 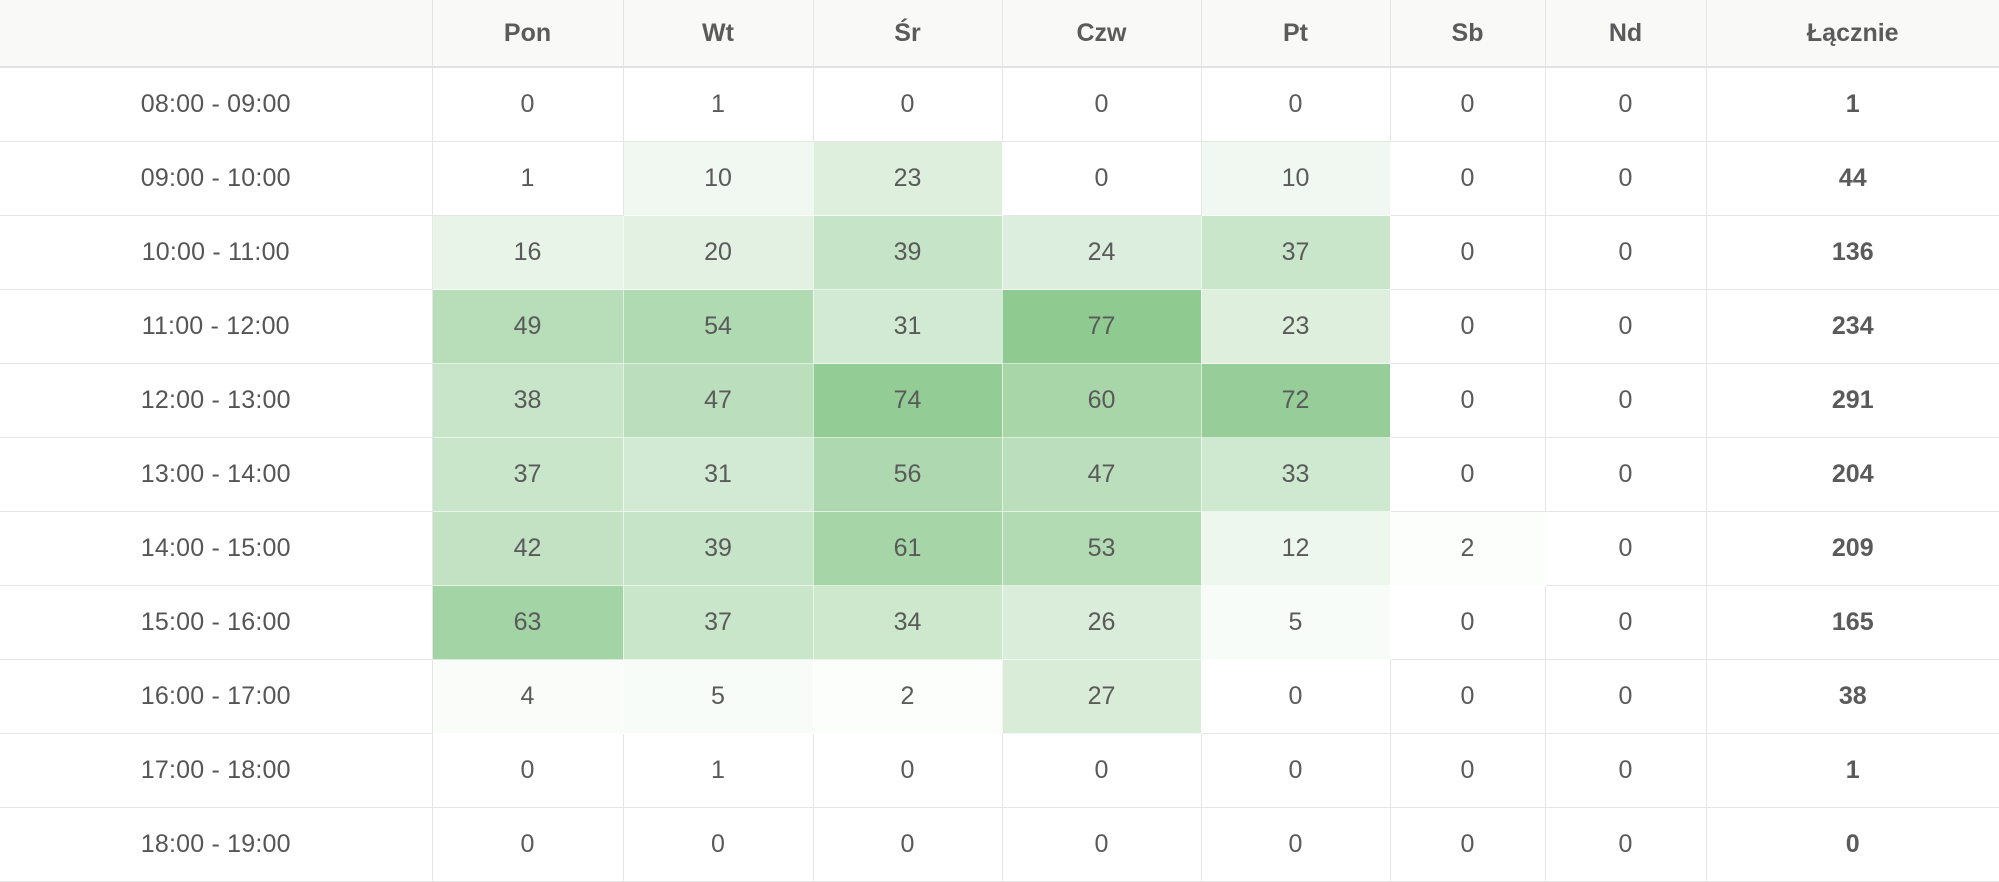 What do you see at coordinates (908, 178) in the screenshot?
I see `heat-cell-sr: 23` at bounding box center [908, 178].